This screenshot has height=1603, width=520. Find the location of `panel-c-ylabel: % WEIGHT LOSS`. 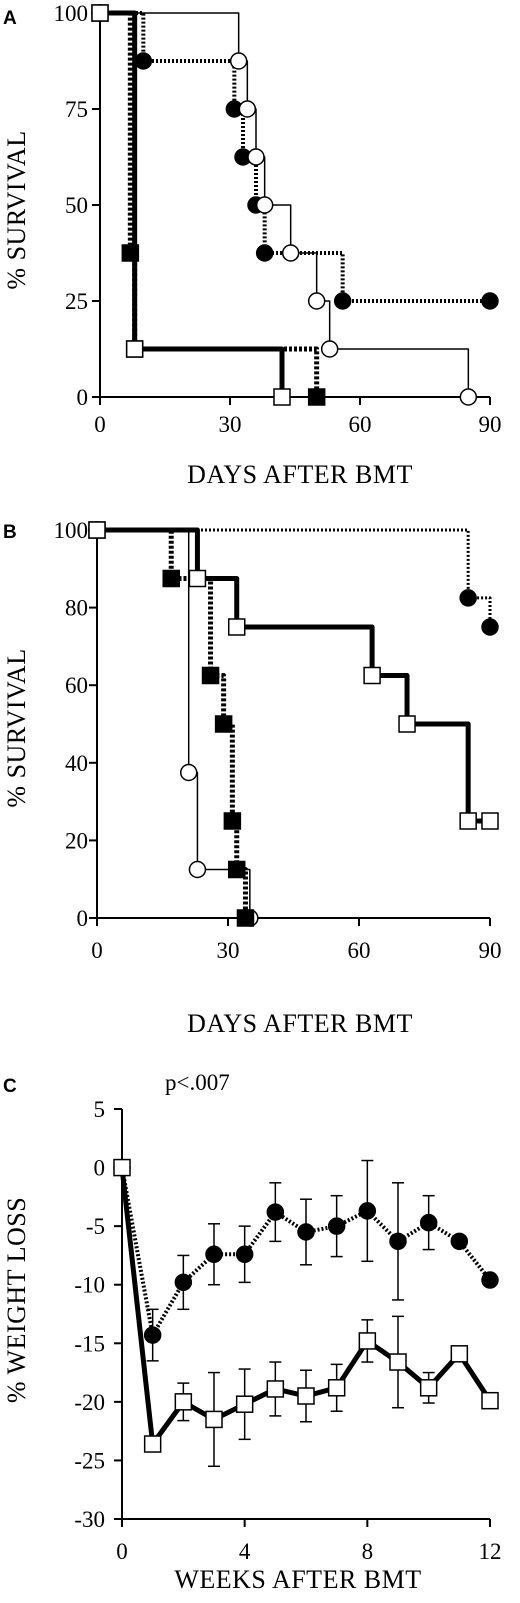

panel-c-ylabel: % WEIGHT LOSS is located at coordinates (16, 1300).